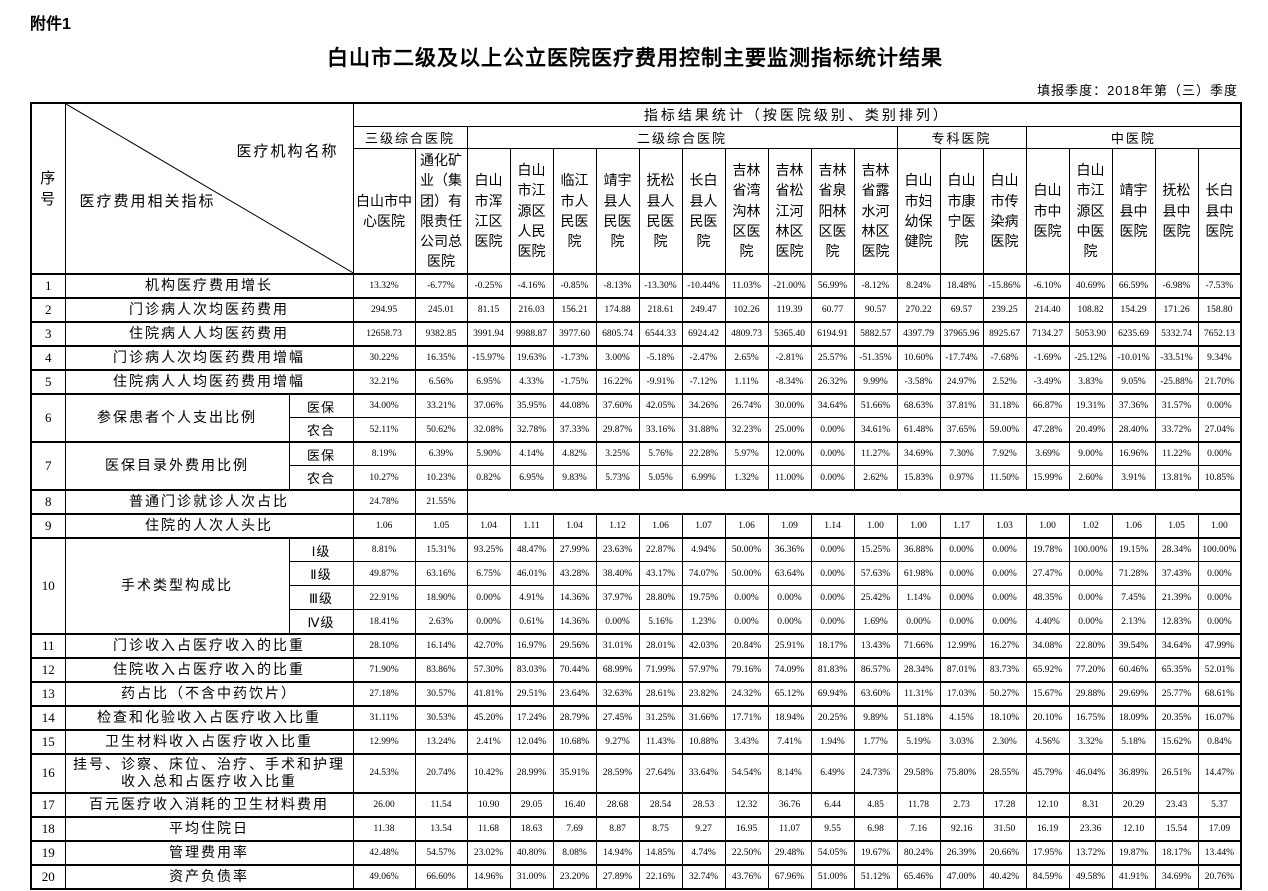 Image resolution: width=1268 pixels, height=891 pixels. Describe the element at coordinates (797, 114) in the screenshot. I see `stats-banner: 指标结果统计（按医院级别、类别排列）` at that location.